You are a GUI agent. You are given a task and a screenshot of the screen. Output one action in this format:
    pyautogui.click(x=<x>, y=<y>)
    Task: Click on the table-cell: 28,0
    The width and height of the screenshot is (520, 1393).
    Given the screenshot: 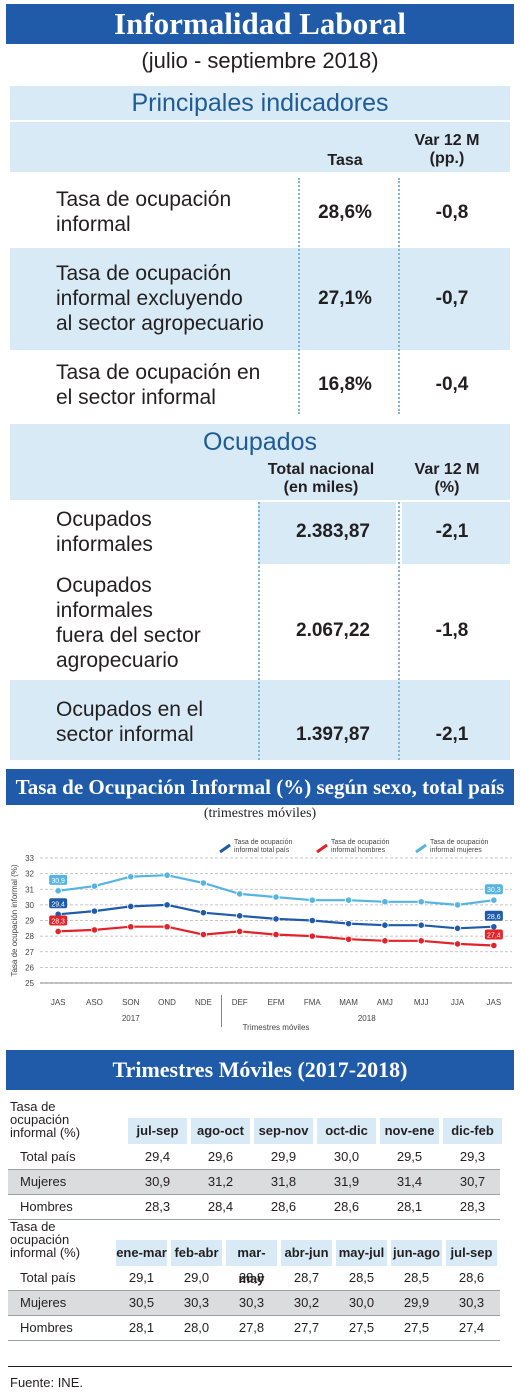 What is the action you would take?
    pyautogui.click(x=196, y=1327)
    